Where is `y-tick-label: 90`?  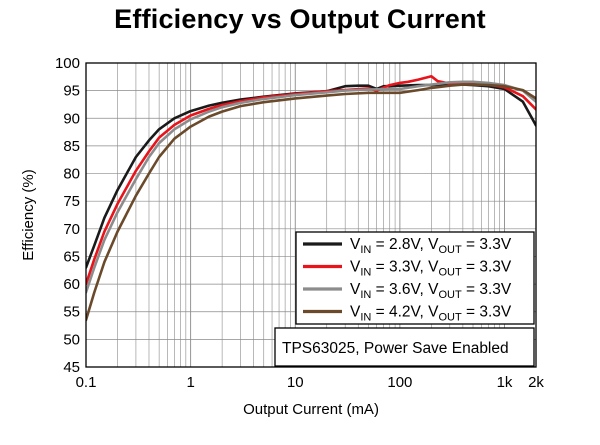
y-tick-label: 90 is located at coordinates (71, 118).